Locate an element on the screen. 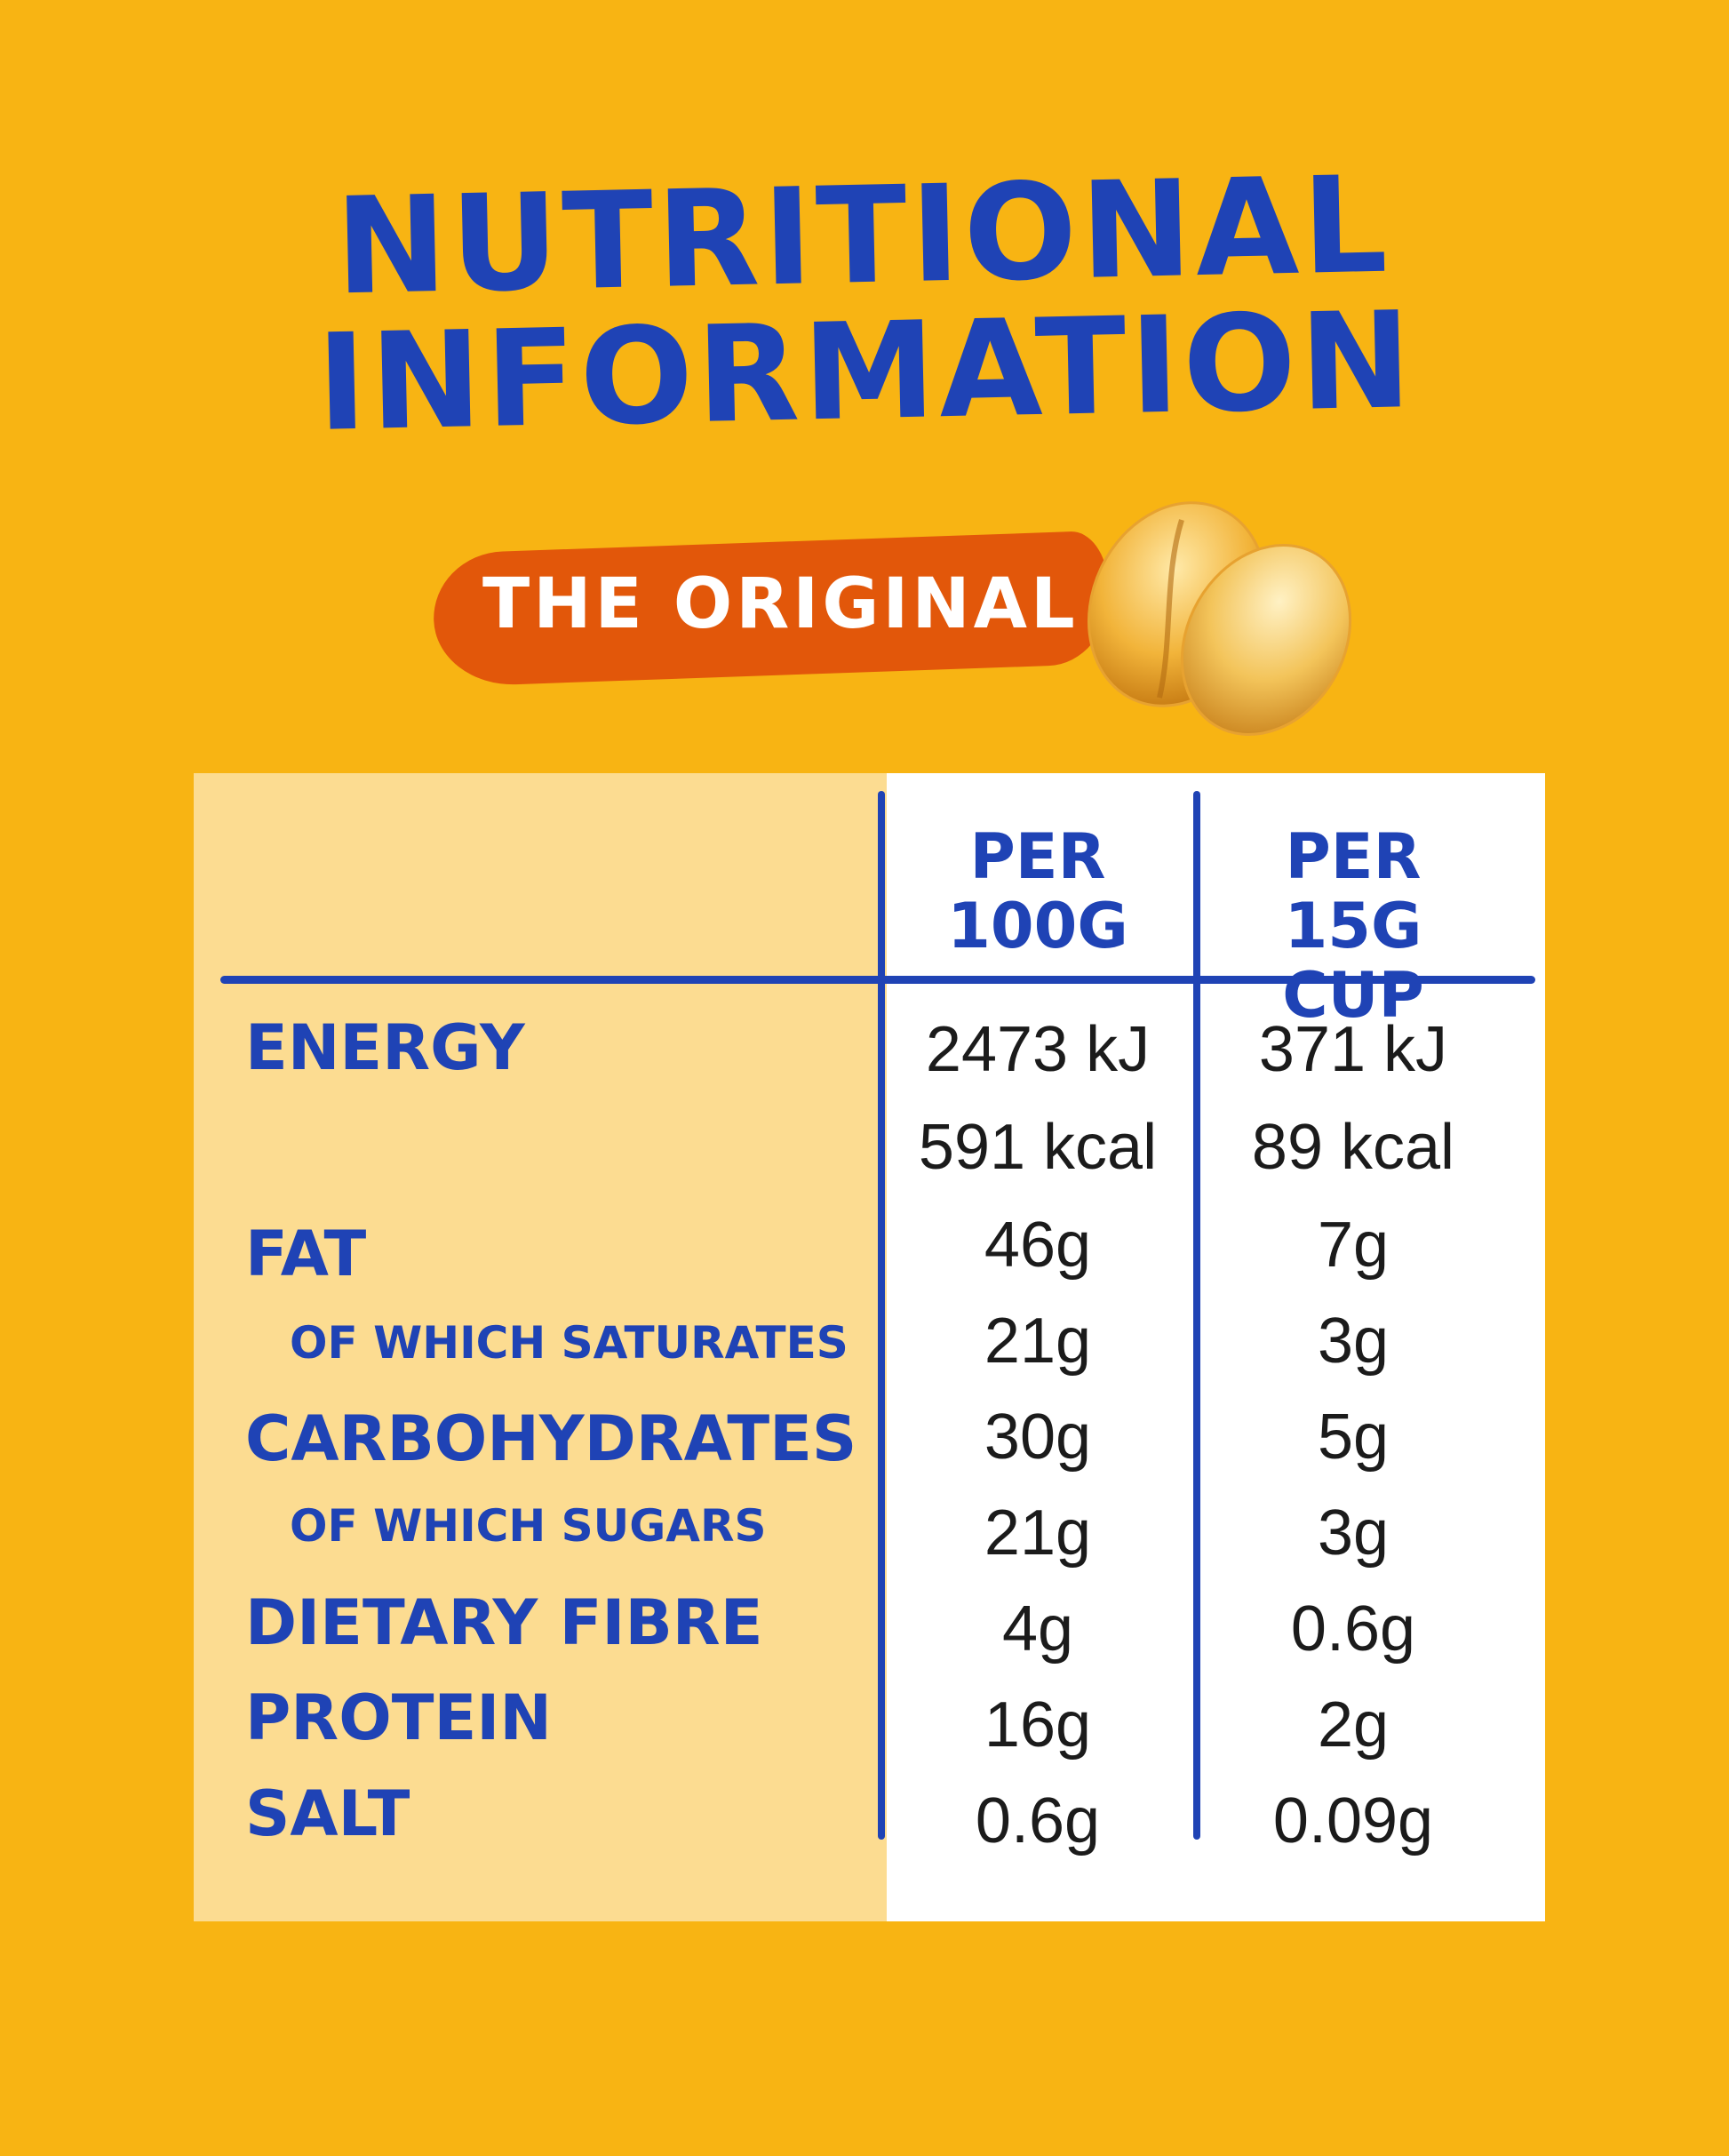  column-header-line: 100G is located at coordinates (1037, 926).